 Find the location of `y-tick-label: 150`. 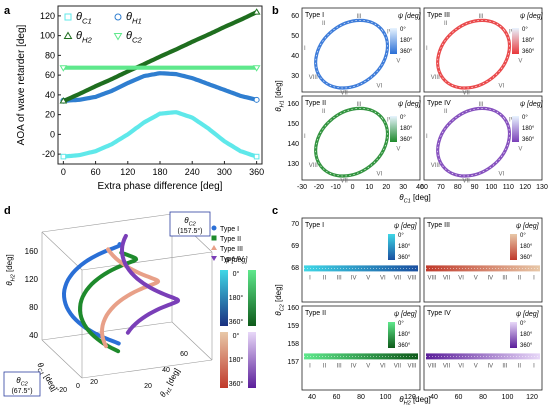

y-tick-label: 150 is located at coordinates (293, 124).